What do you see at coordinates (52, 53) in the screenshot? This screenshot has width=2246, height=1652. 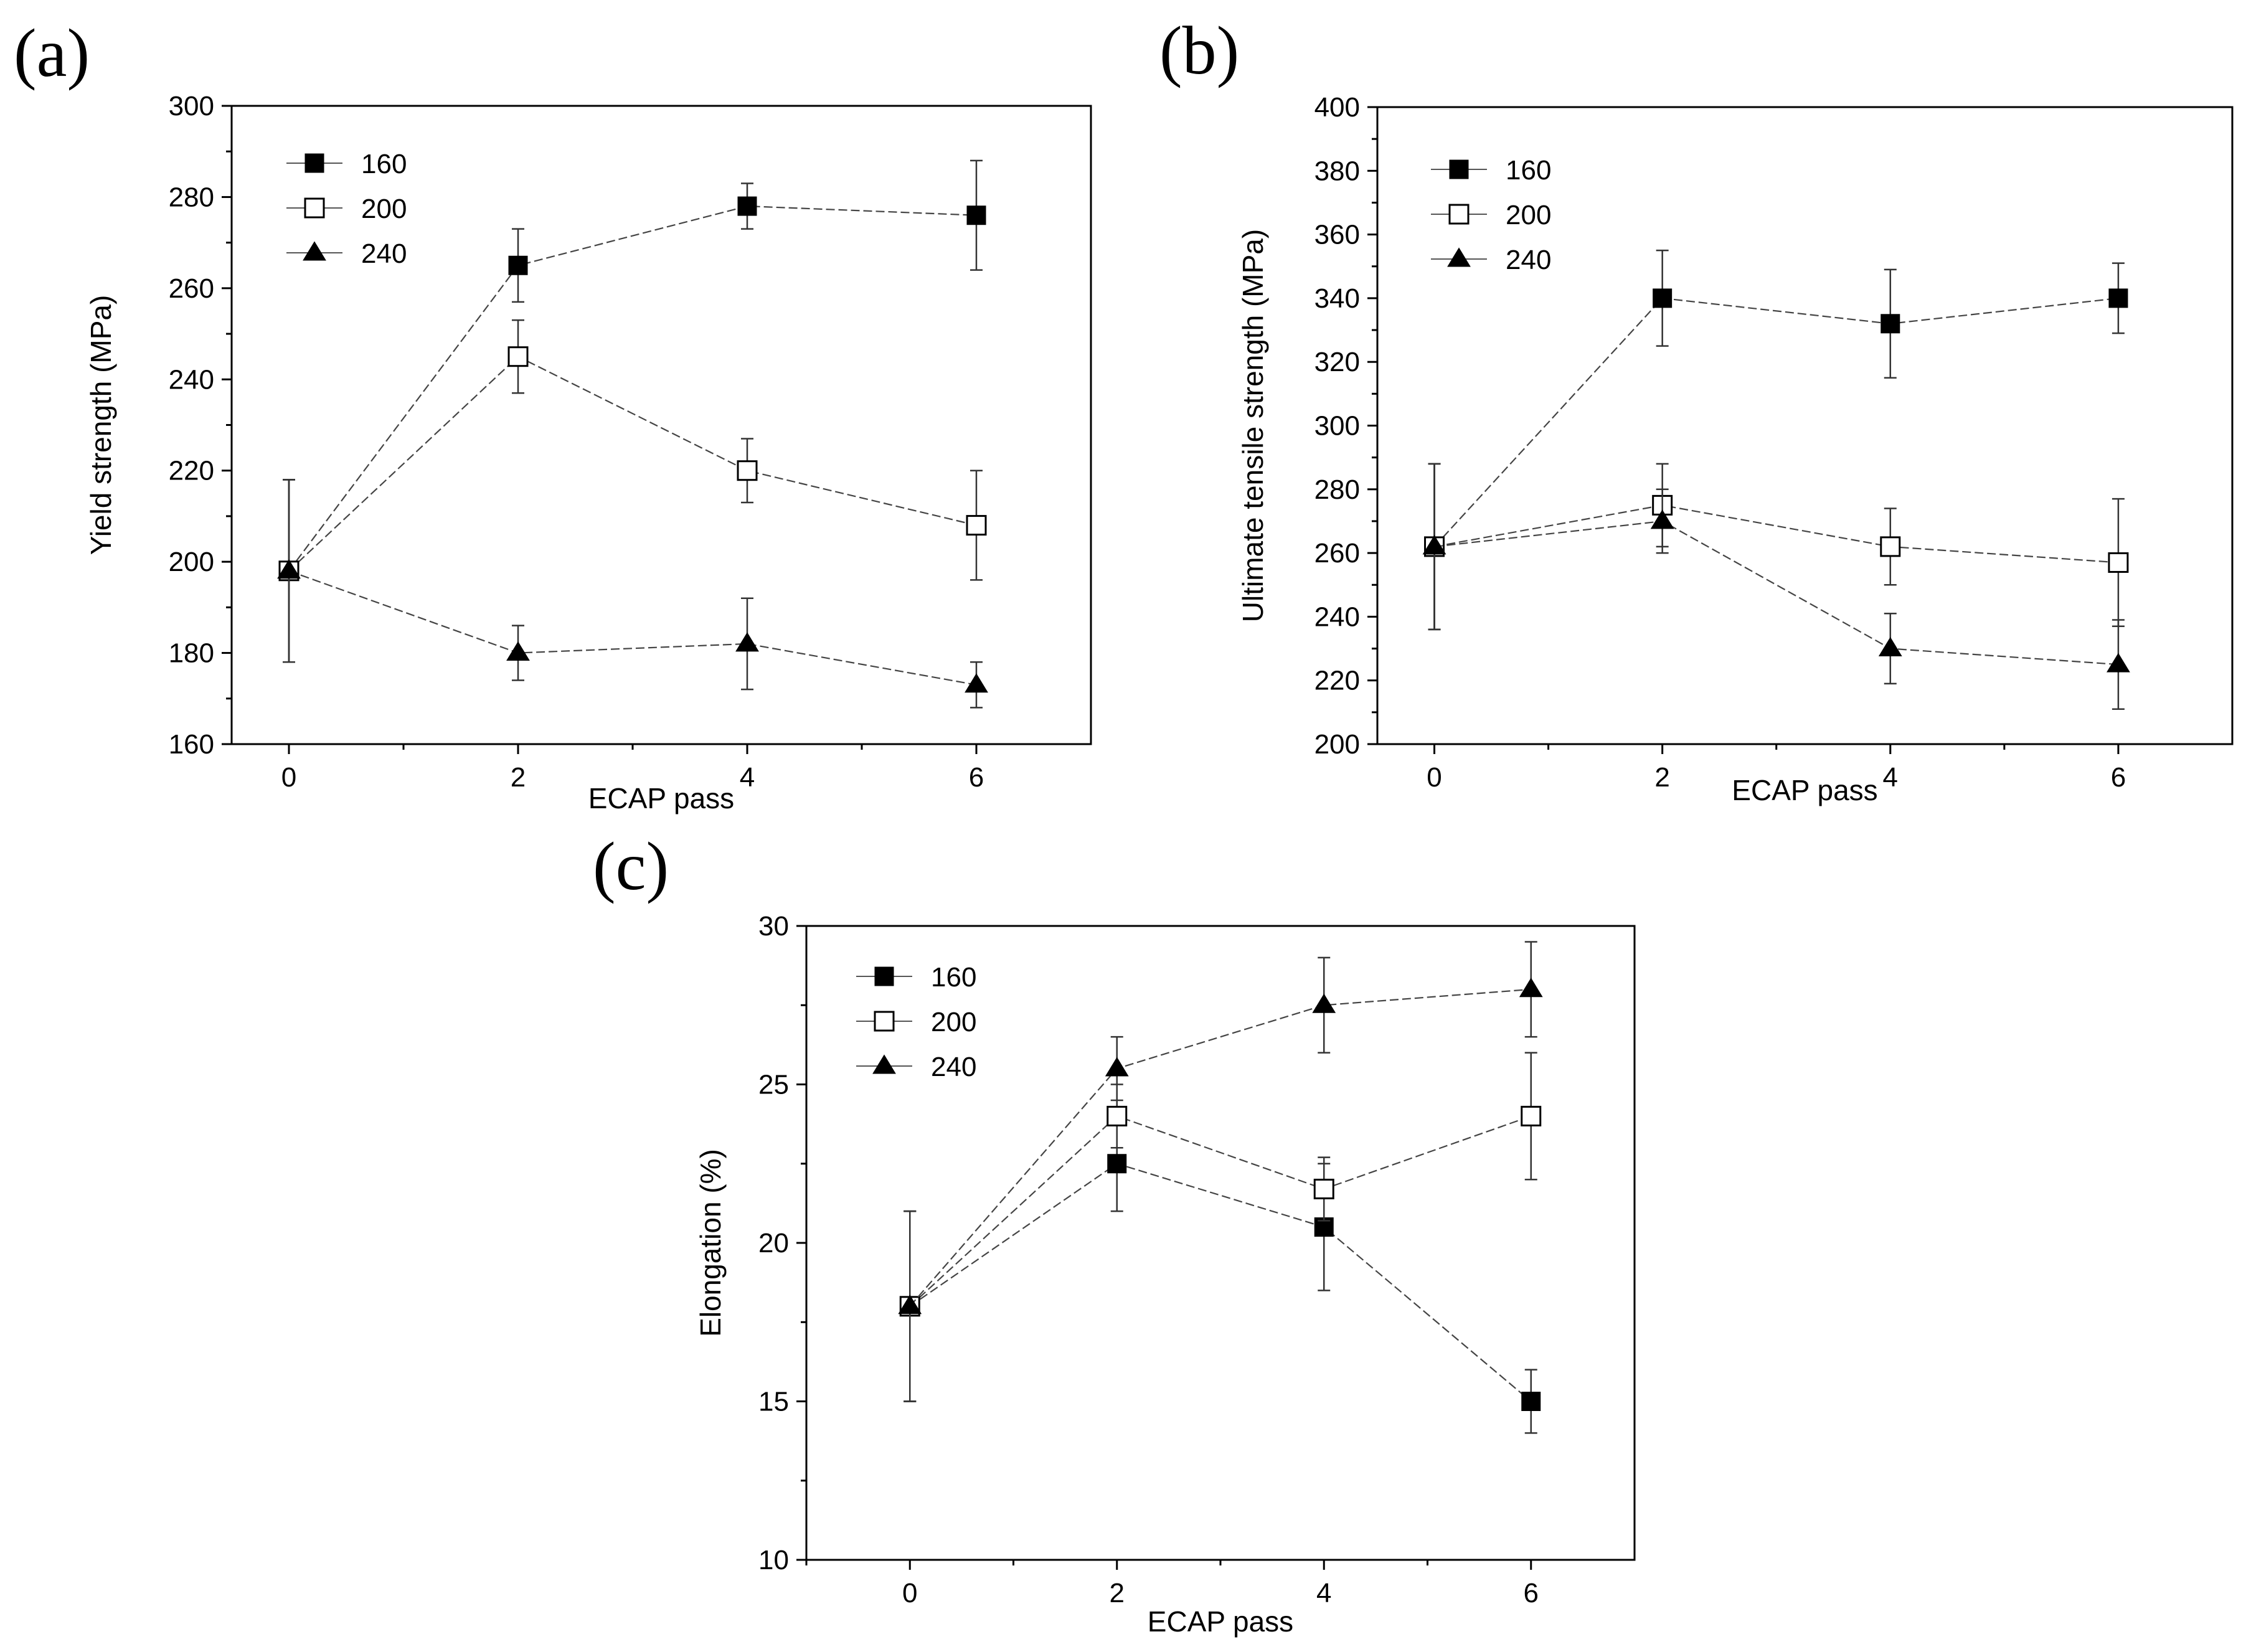 I see `panel-label: (a)` at bounding box center [52, 53].